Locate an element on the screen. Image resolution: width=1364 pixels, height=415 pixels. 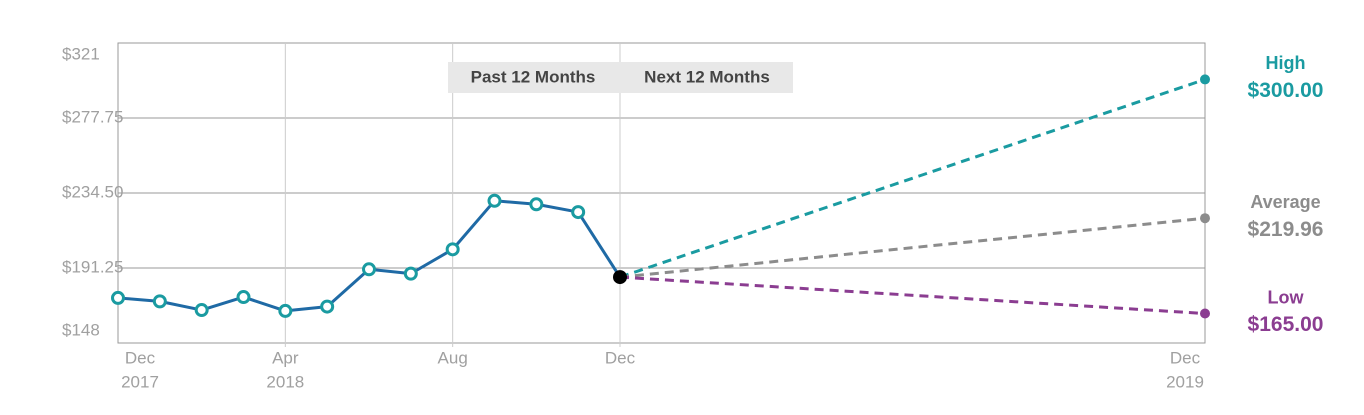
y-tick-label: $234.50 is located at coordinates (92, 191).